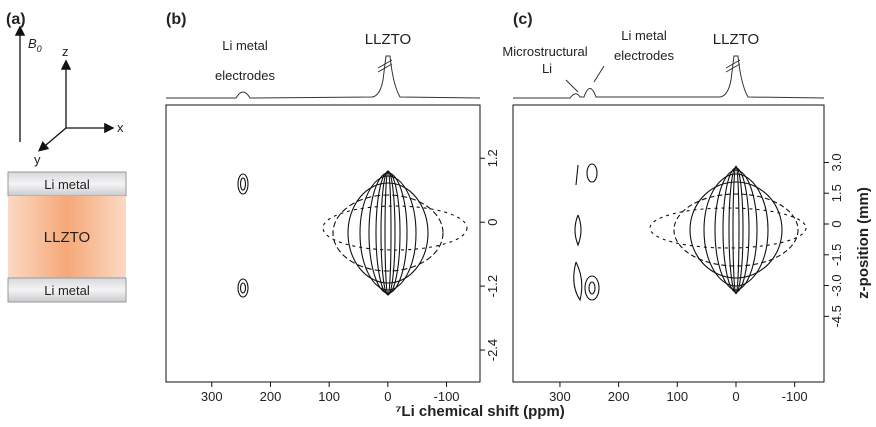 The image size is (876, 427). What do you see at coordinates (523, 19) in the screenshot?
I see `panel-label: (c)` at bounding box center [523, 19].